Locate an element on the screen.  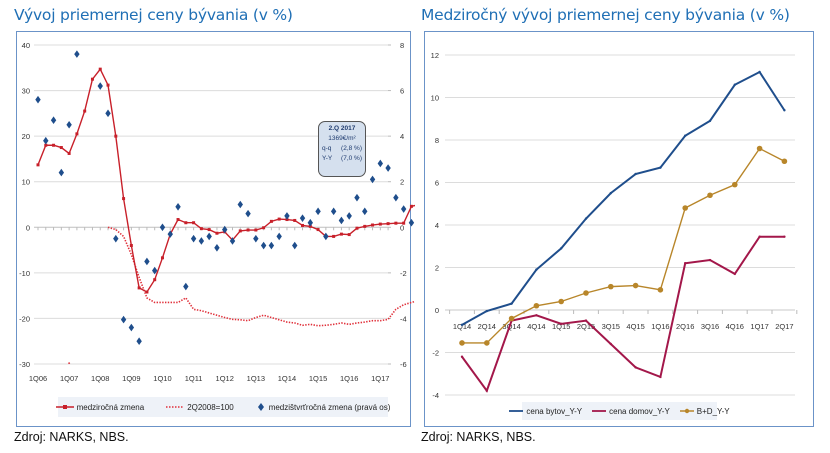
series-houses-line is located at coordinates (623, 314).